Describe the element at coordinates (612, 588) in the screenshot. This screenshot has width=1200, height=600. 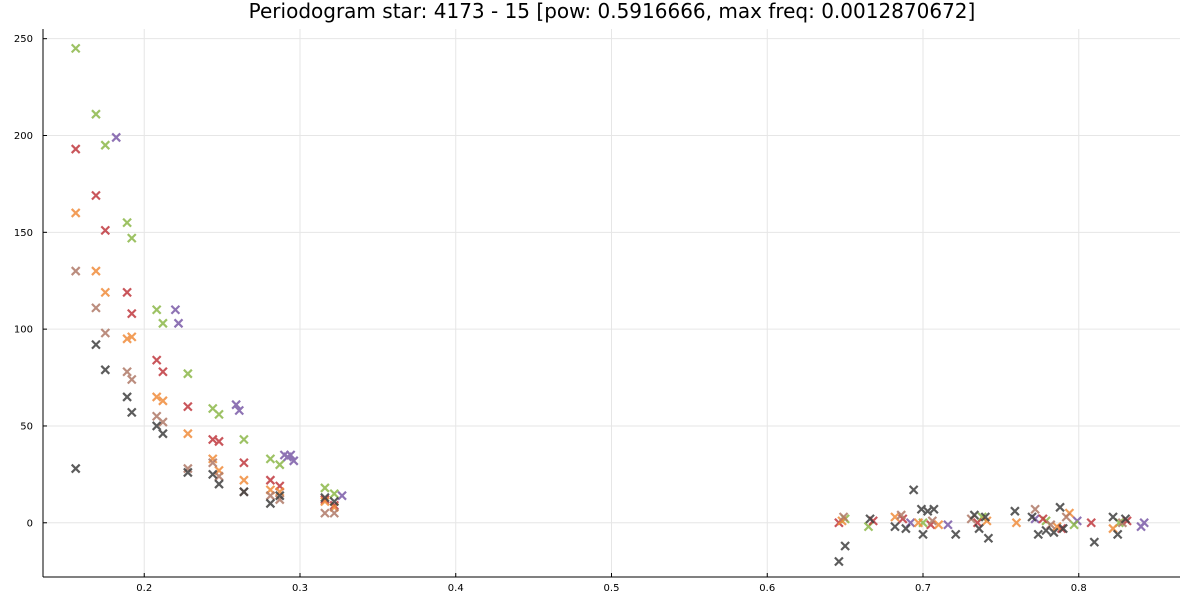
I see `x-tick-label: 0.5` at that location.